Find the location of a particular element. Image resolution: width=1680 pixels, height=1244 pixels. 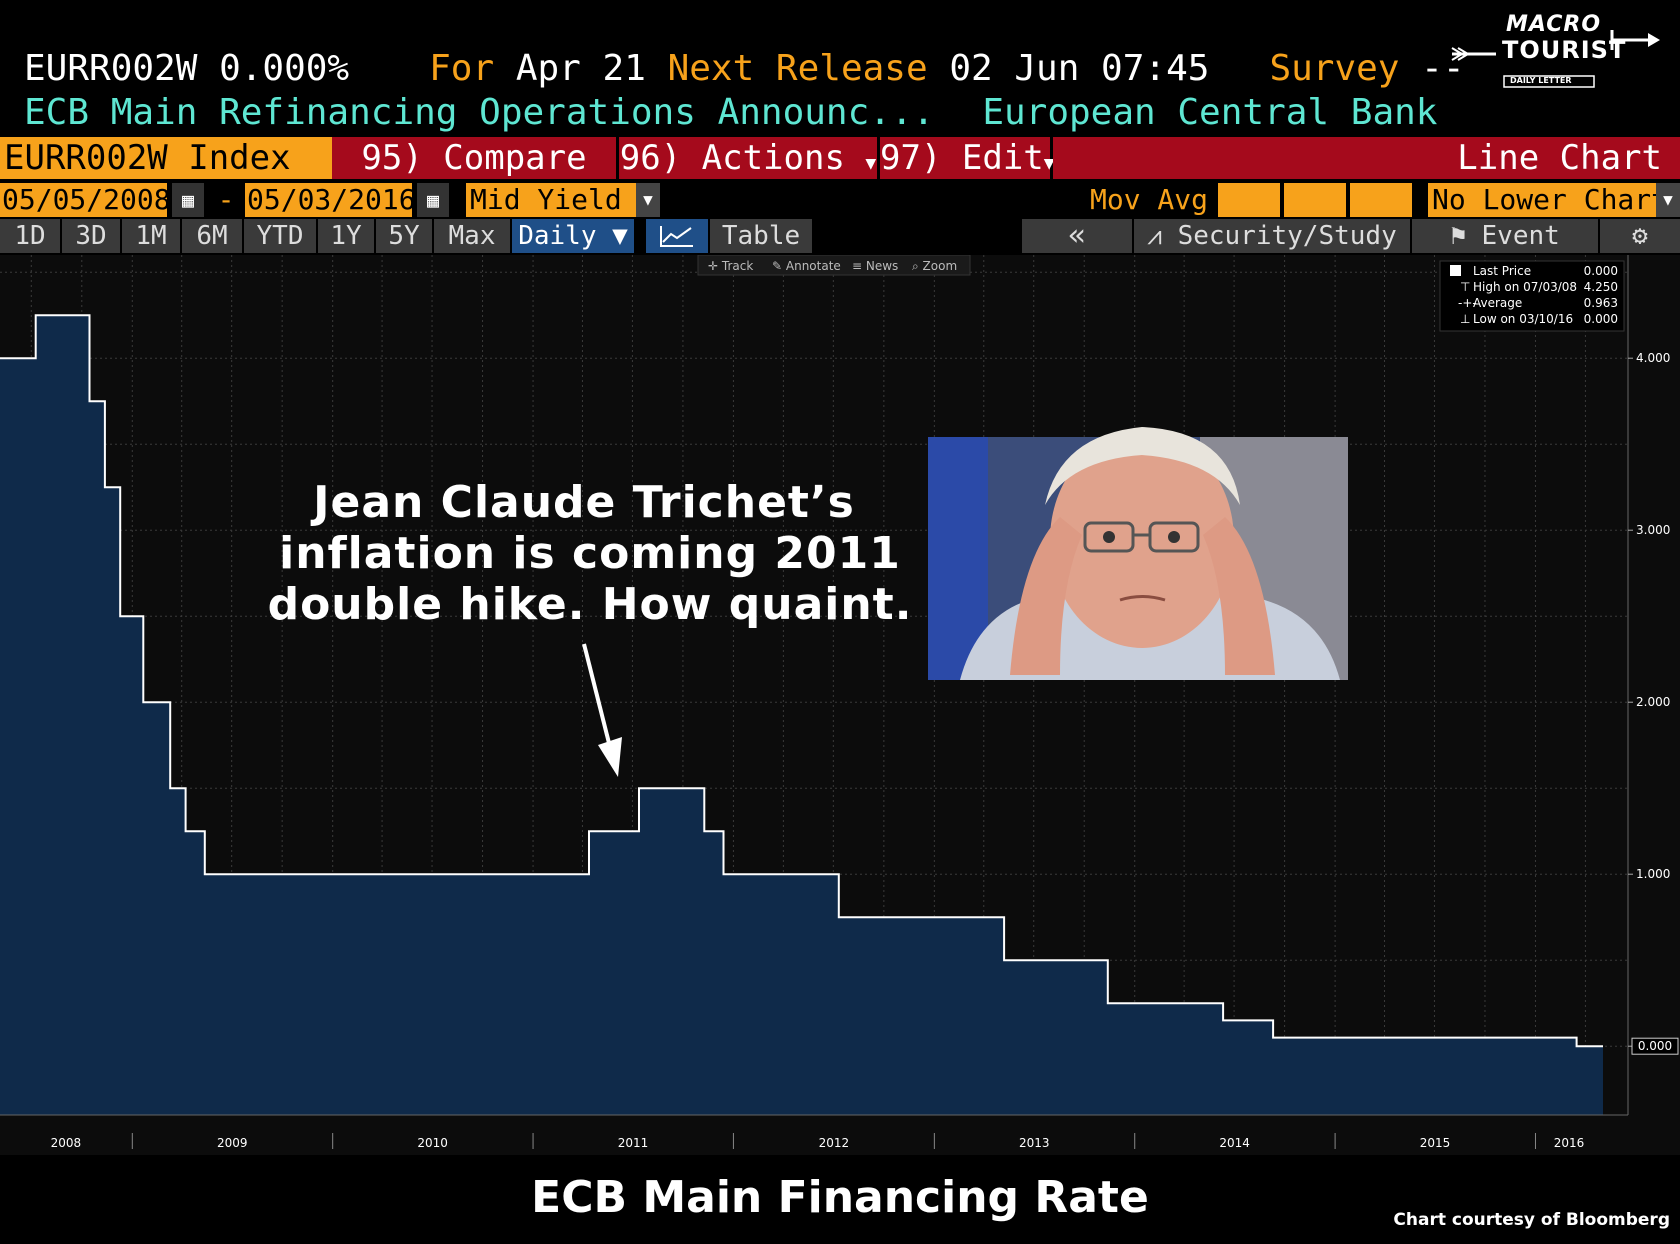

period-ytd-button: YTD is located at coordinates (280, 236).